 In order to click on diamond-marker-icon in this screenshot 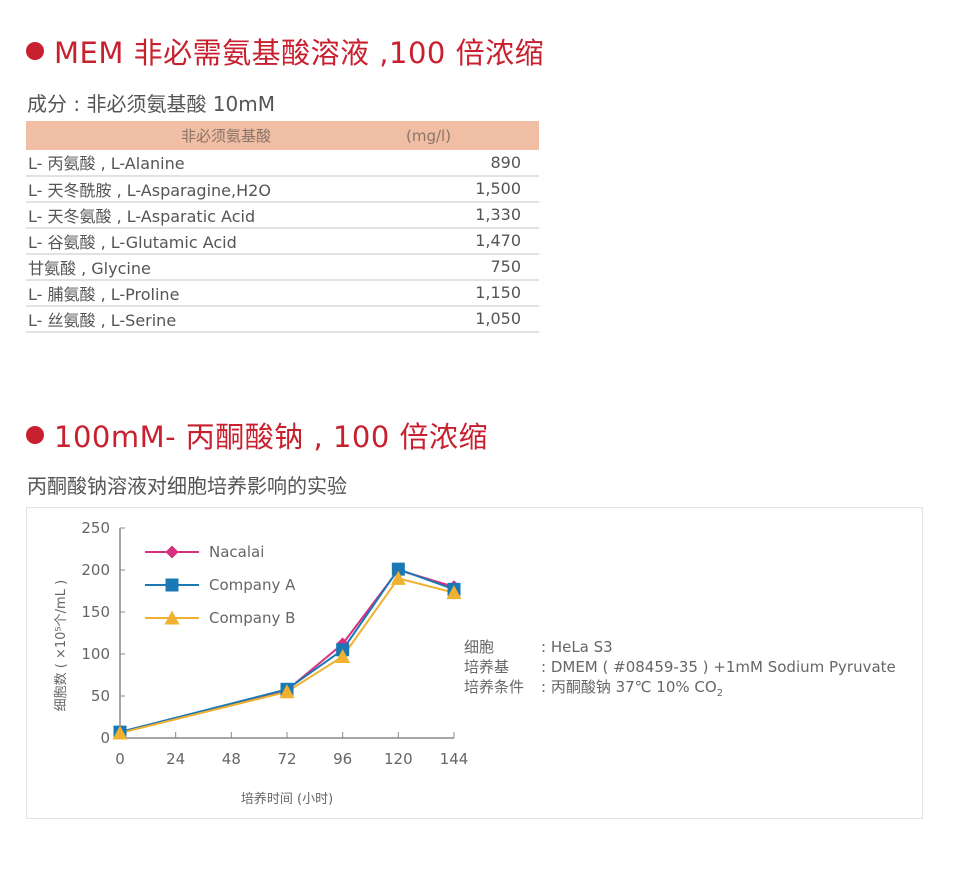, I will do `click(172, 552)`.